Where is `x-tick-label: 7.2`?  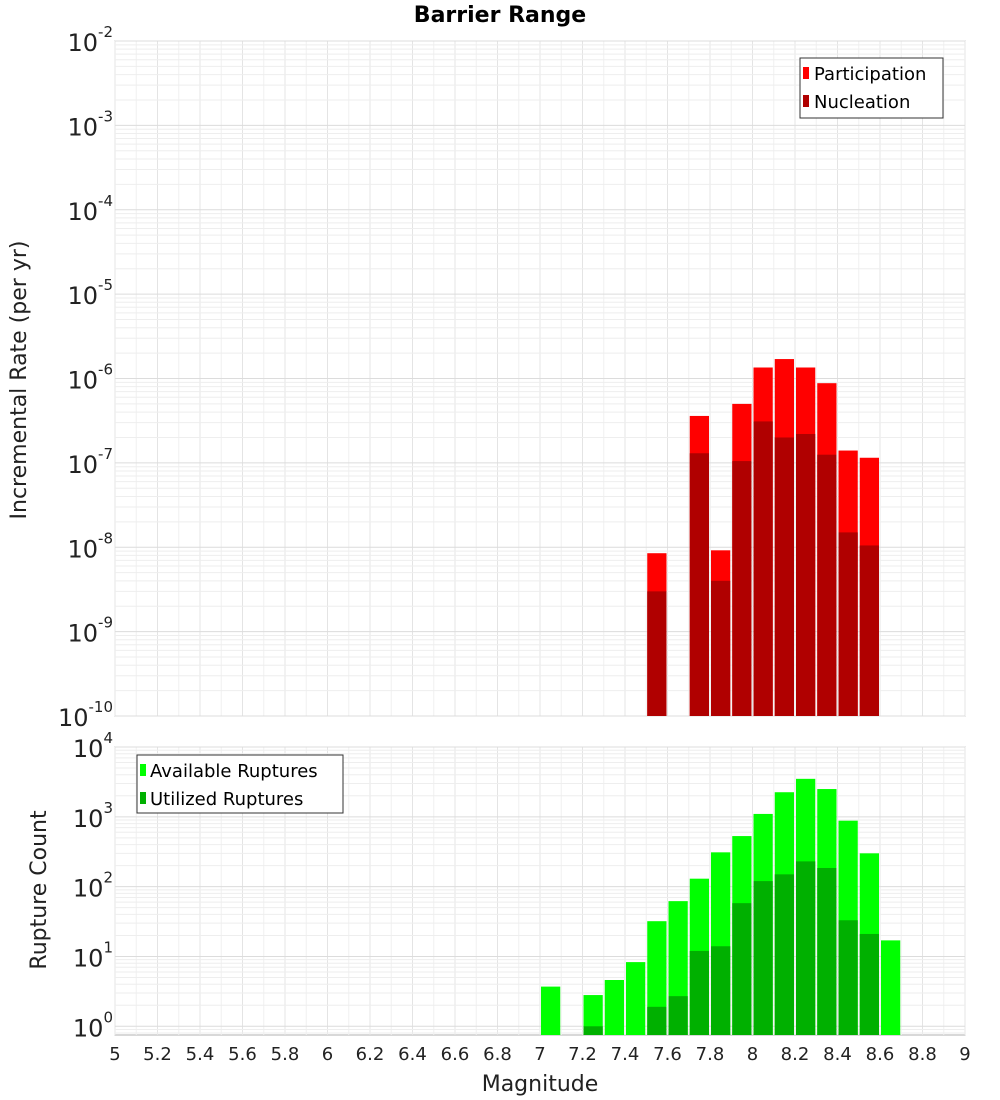 x-tick-label: 7.2 is located at coordinates (582, 1054).